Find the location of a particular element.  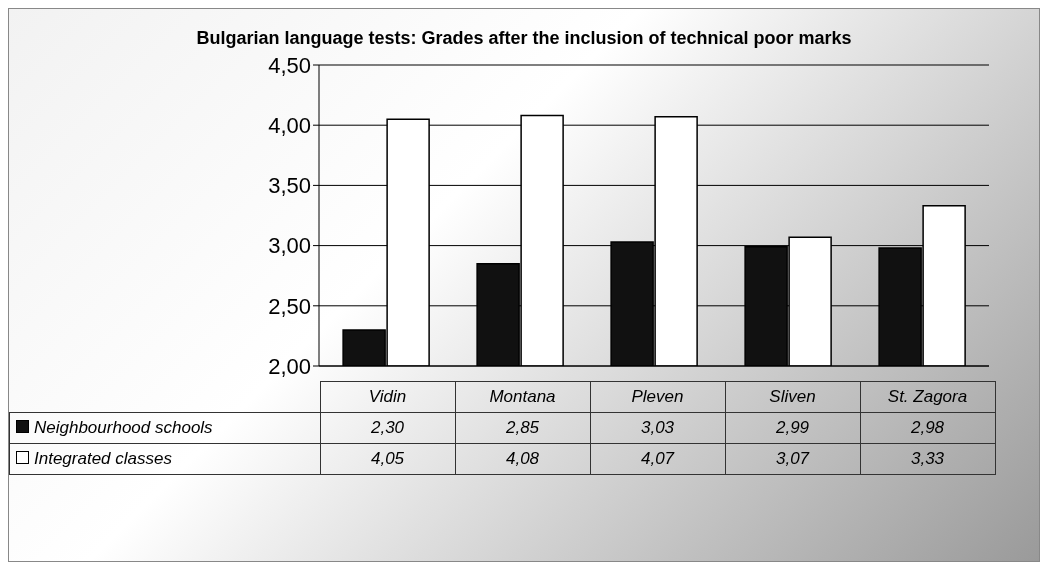

legend-label: Neighbourhood schools is located at coordinates (164, 428).